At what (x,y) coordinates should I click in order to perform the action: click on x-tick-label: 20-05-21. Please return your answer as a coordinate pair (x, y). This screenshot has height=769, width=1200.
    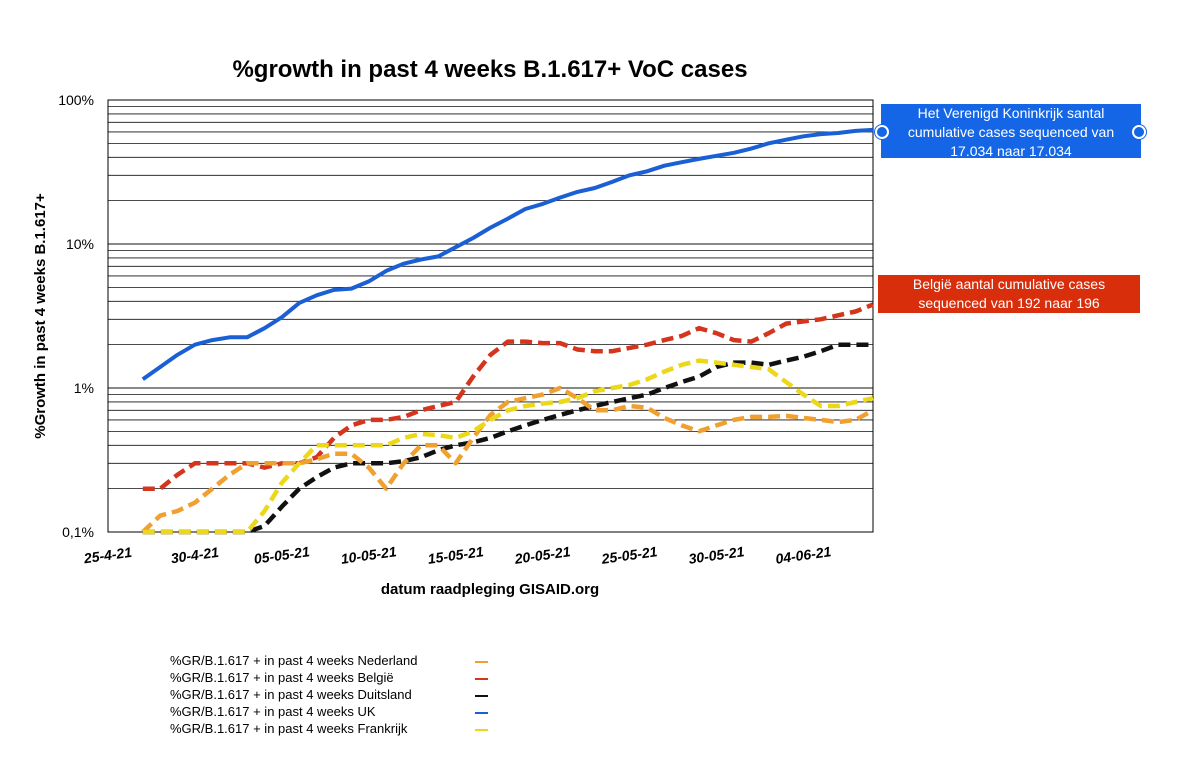
    Looking at the image, I should click on (542, 555).